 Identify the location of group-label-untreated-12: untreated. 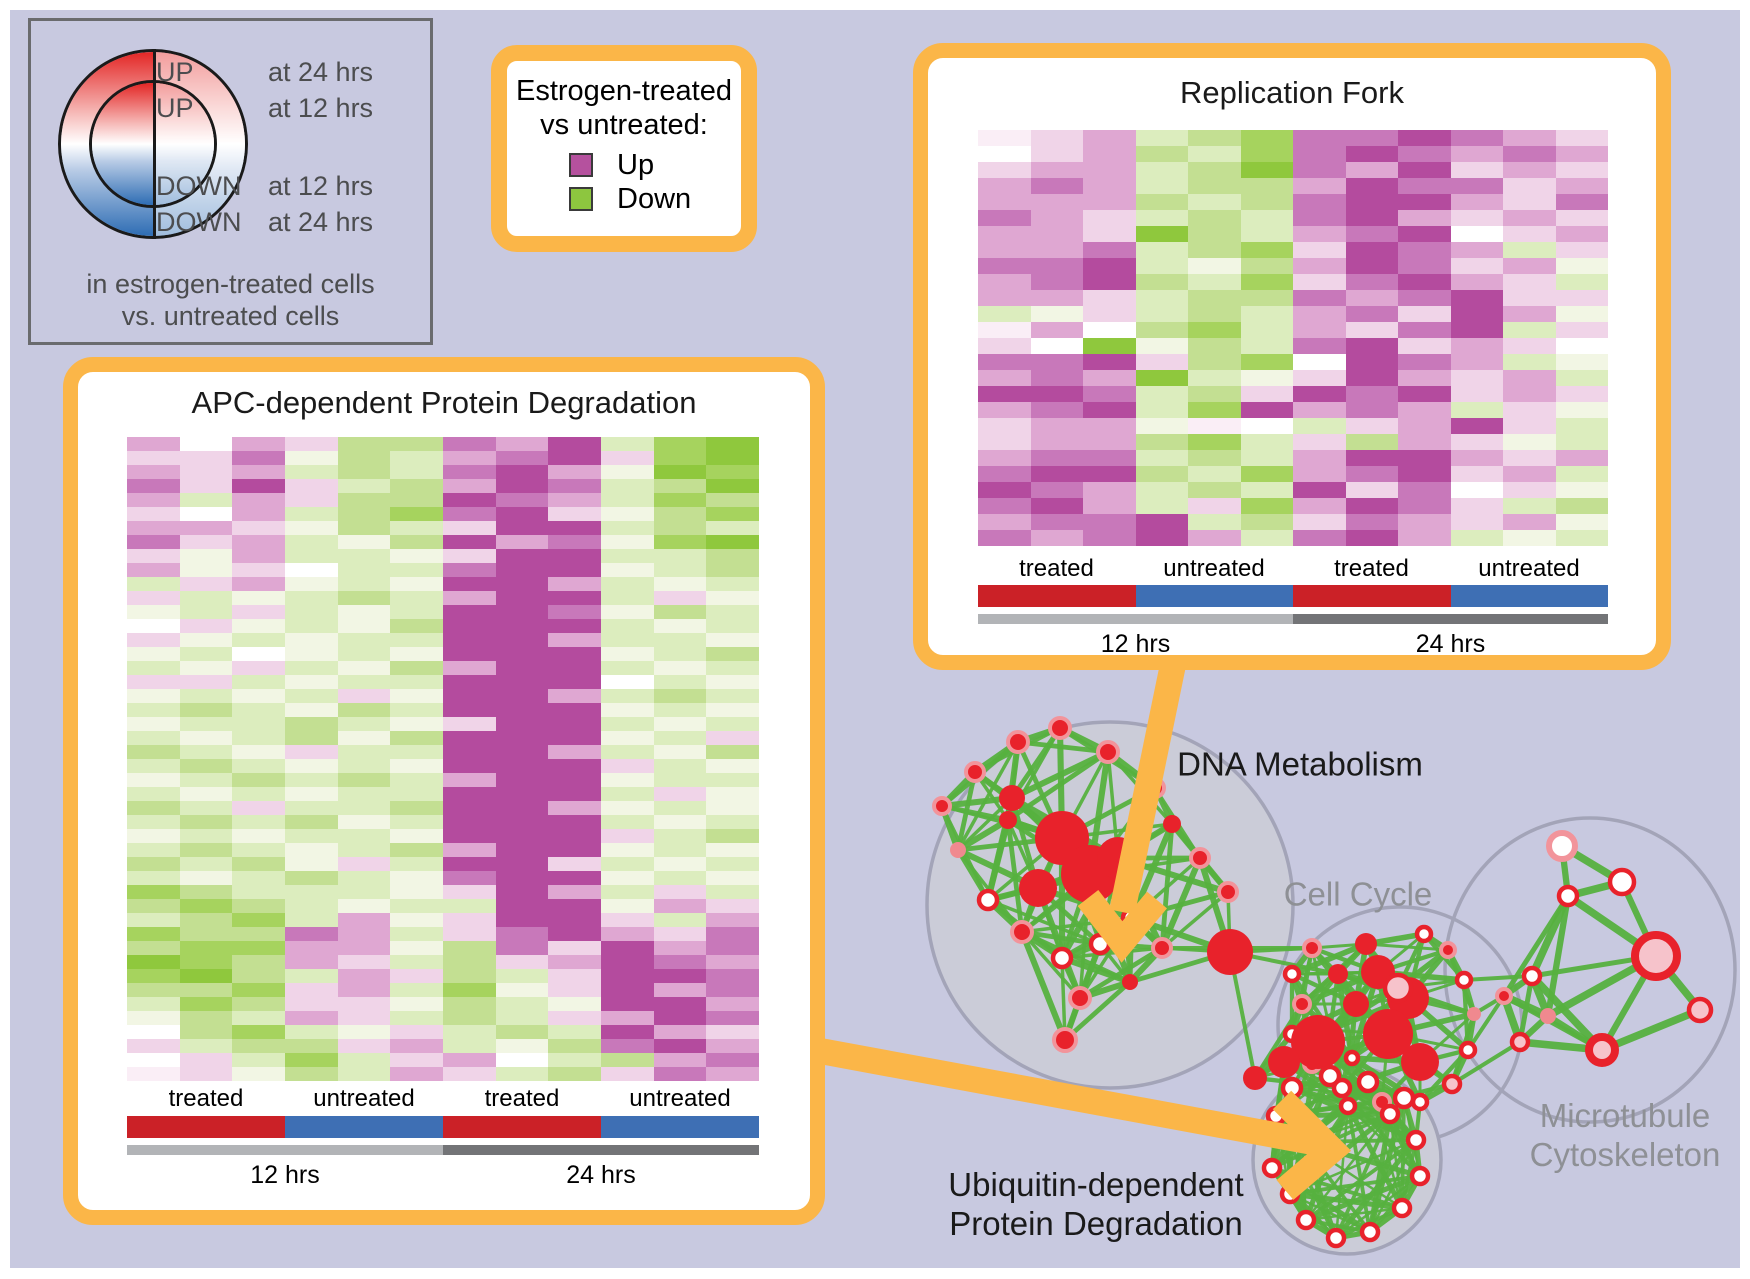
(364, 1098).